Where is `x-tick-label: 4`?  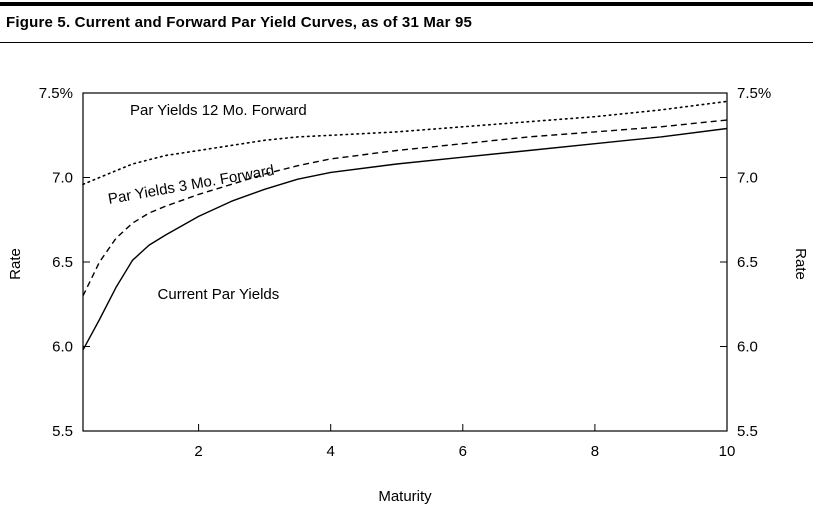 x-tick-label: 4 is located at coordinates (331, 451).